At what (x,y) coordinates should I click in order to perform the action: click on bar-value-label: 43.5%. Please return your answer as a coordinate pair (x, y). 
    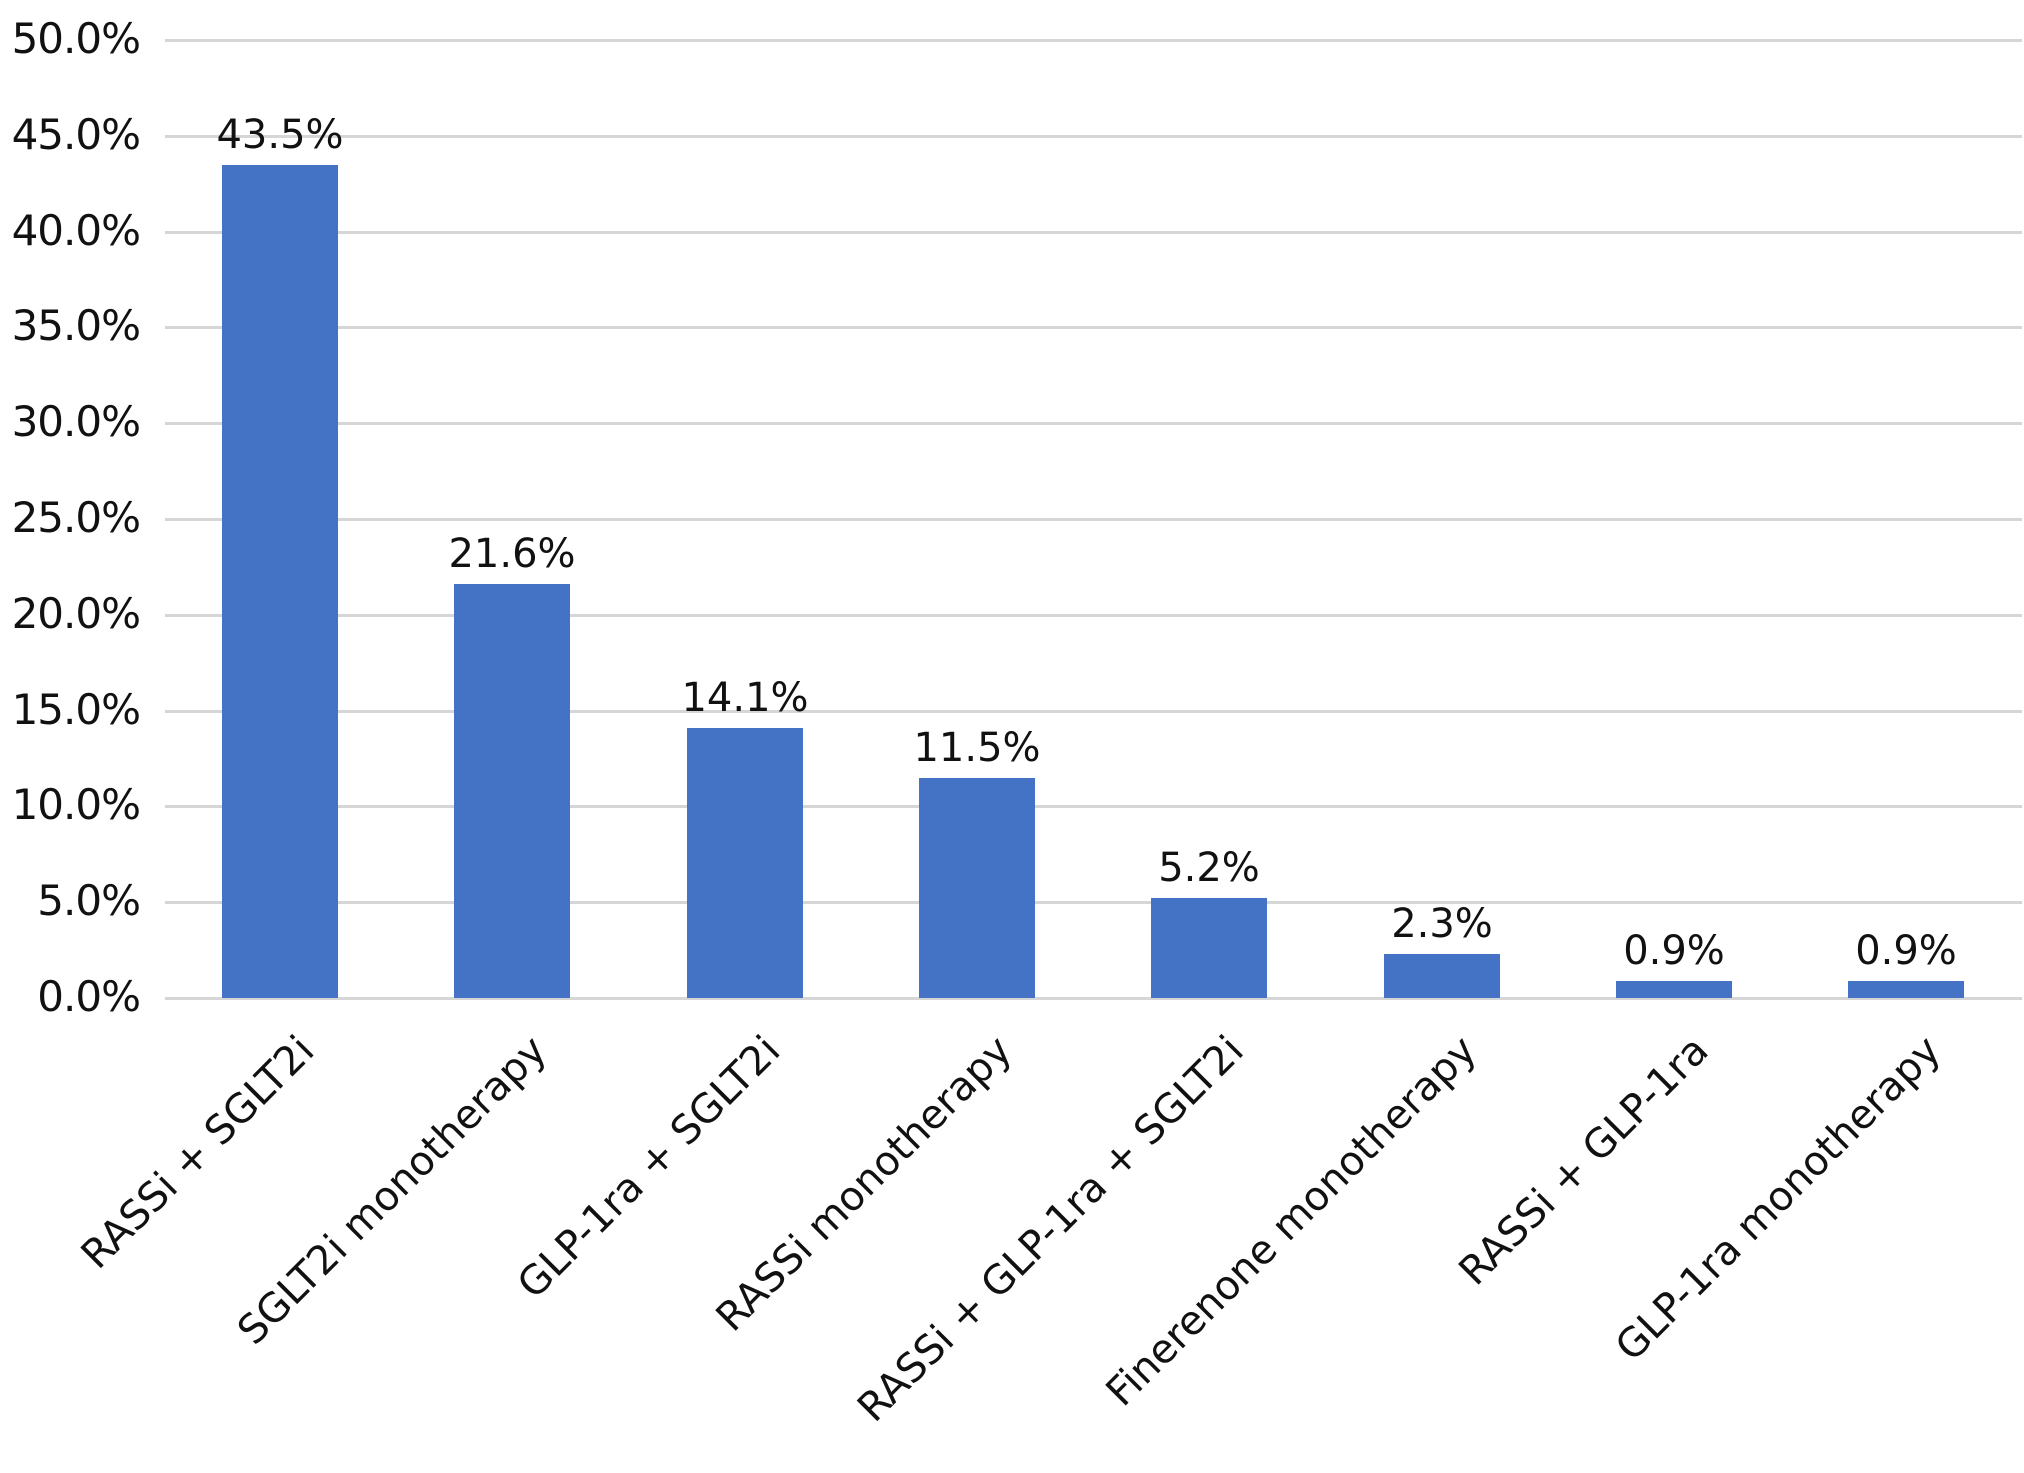
    Looking at the image, I should click on (280, 134).